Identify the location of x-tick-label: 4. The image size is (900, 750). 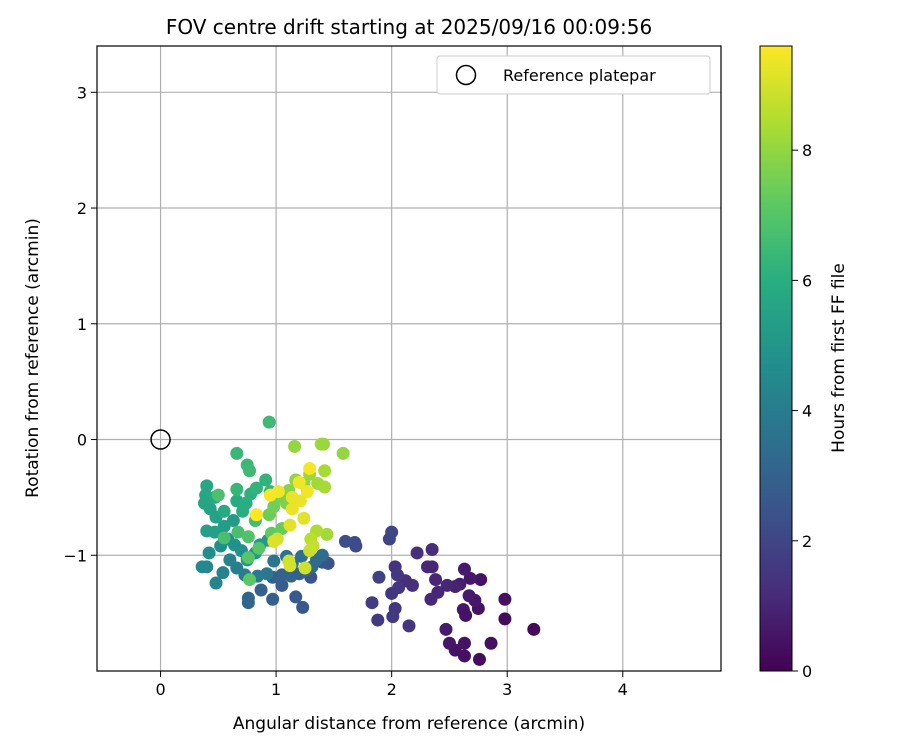
(623, 689).